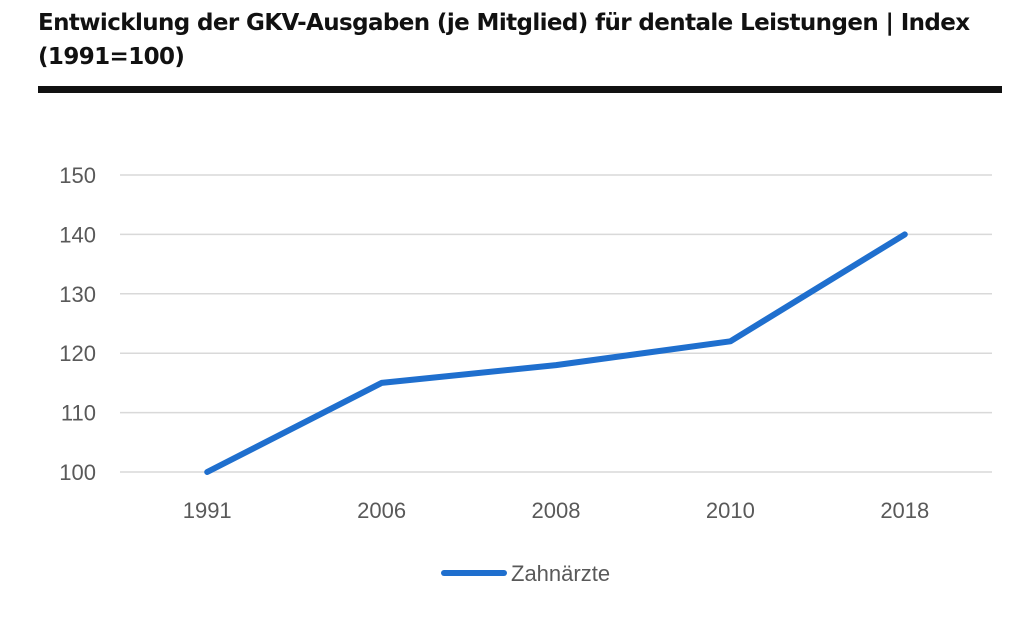 The image size is (1024, 644). I want to click on x-tick-label: 2010, so click(730, 510).